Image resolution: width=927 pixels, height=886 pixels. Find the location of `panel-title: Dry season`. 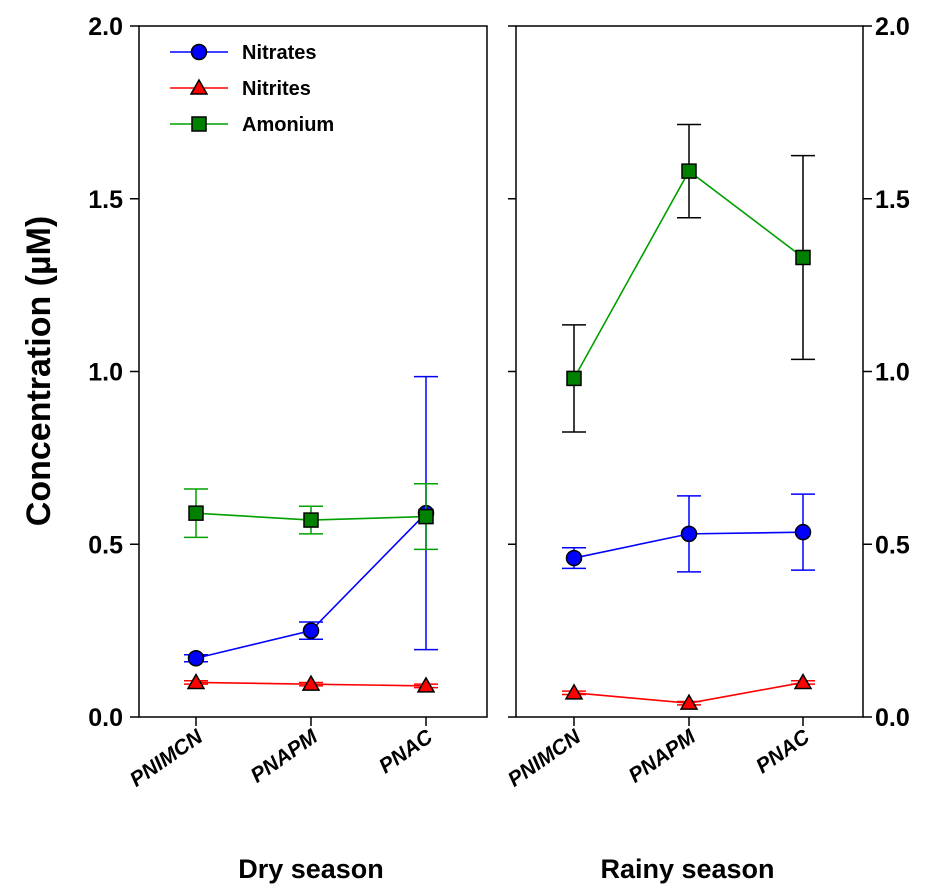

panel-title: Dry season is located at coordinates (311, 869).